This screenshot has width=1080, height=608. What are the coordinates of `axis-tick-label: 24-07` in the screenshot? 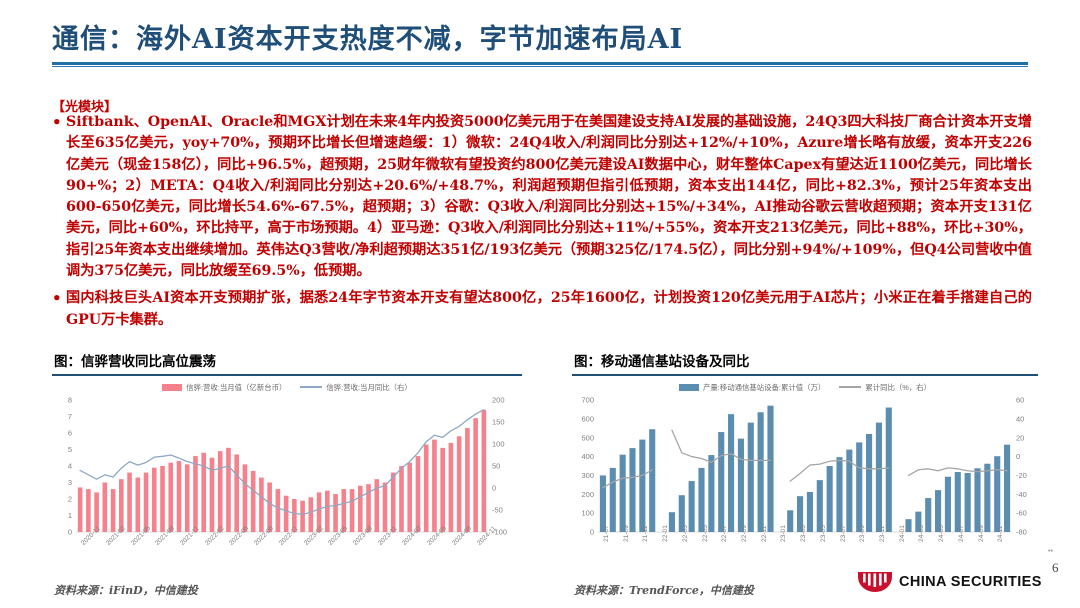 It's located at (961, 533).